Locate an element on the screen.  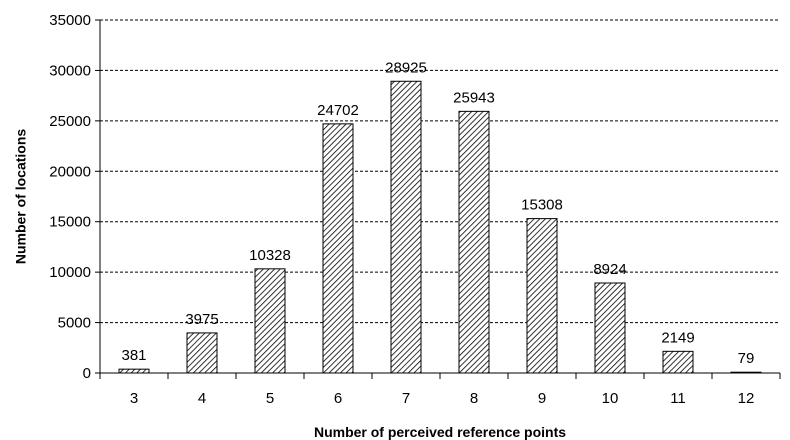
x-tick-labels: 3 4 5 6 7 8 9 10 11 12 is located at coordinates (442, 398).